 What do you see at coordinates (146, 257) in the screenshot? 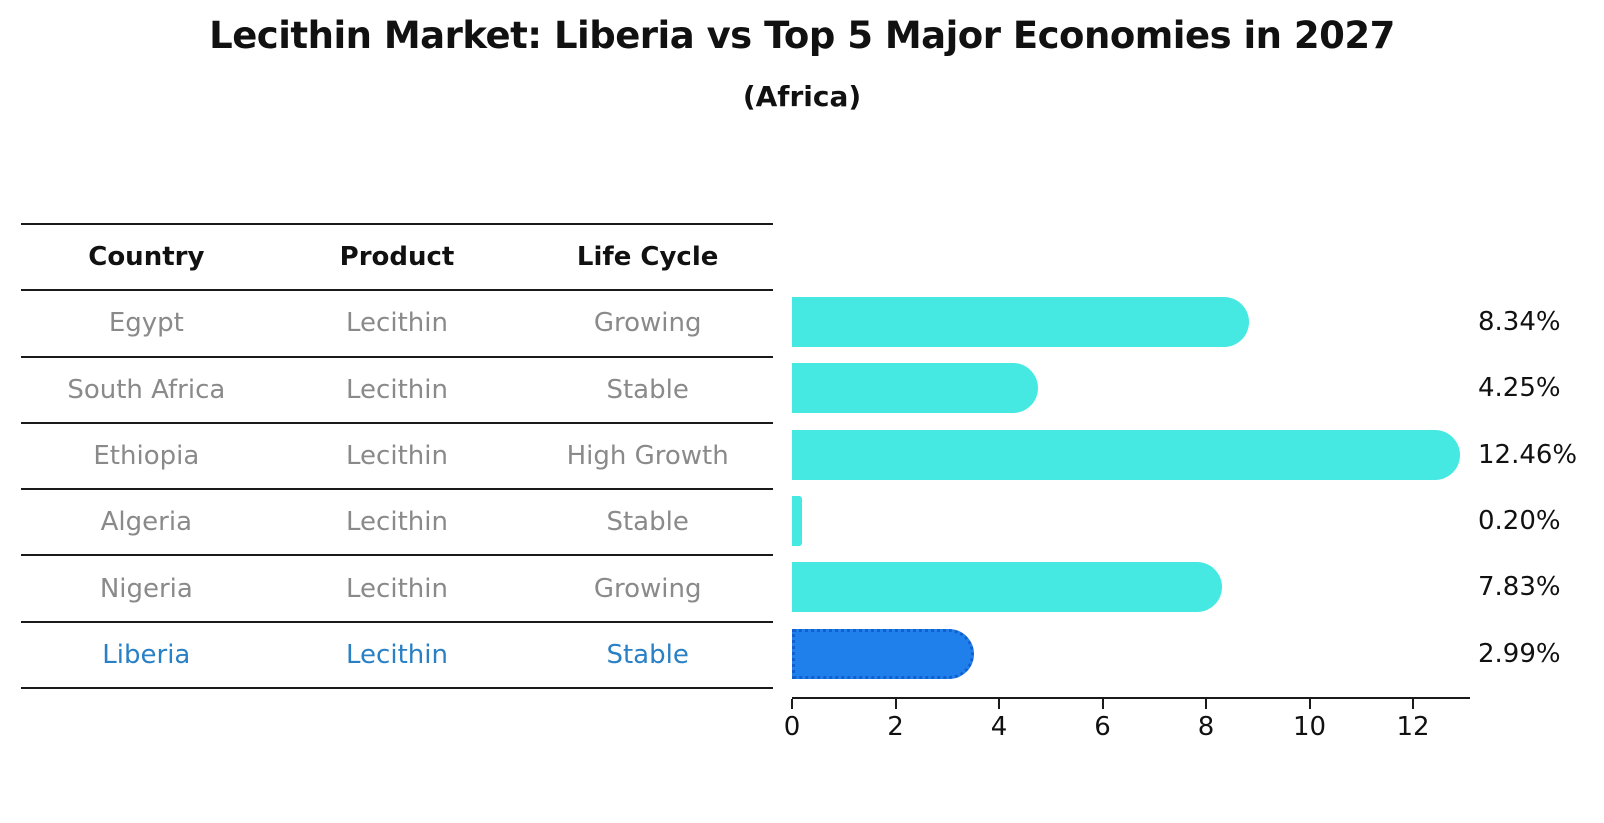
I see `column-header-country: Country` at bounding box center [146, 257].